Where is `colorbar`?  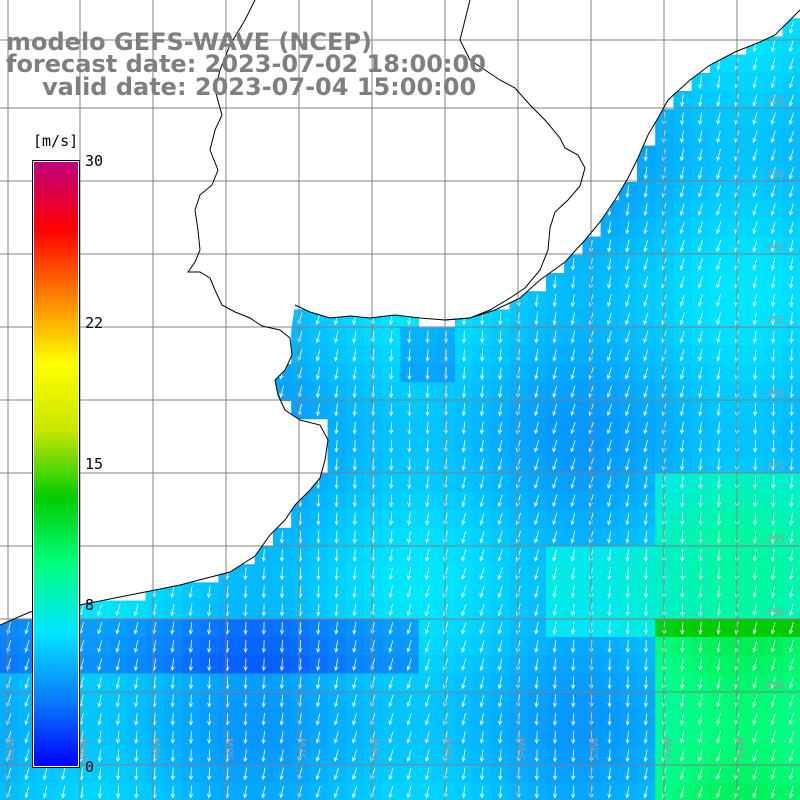
colorbar is located at coordinates (56, 464).